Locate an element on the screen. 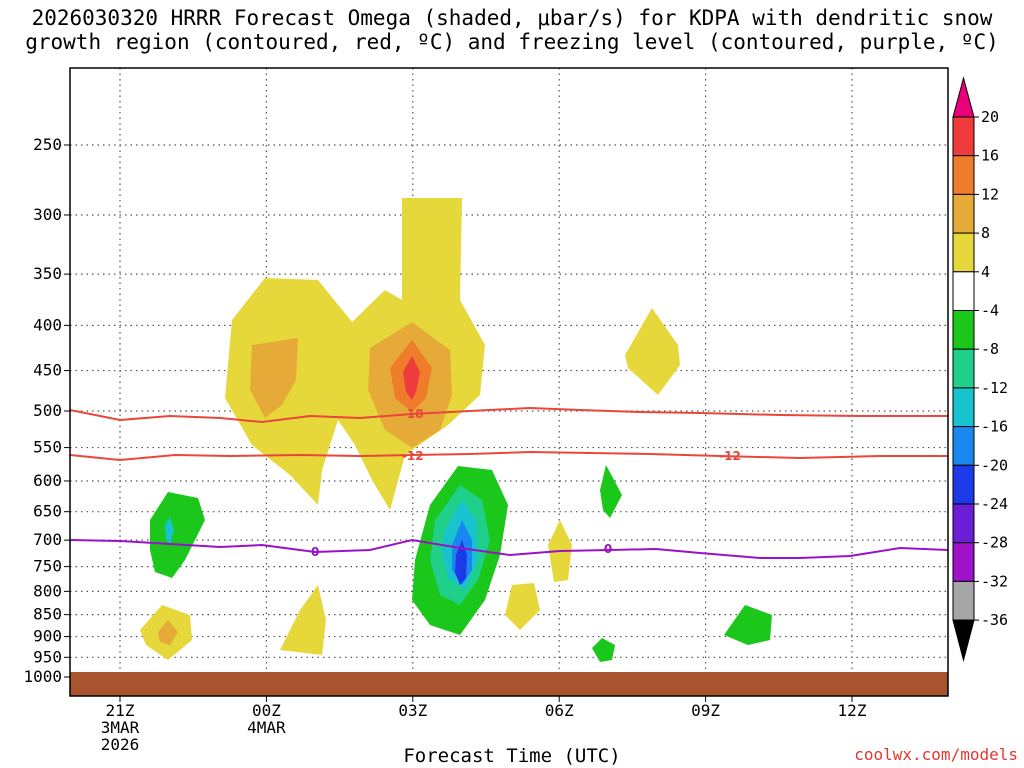 This screenshot has width=1024, height=768. omega-region-darkblue-main is located at coordinates (461, 562).